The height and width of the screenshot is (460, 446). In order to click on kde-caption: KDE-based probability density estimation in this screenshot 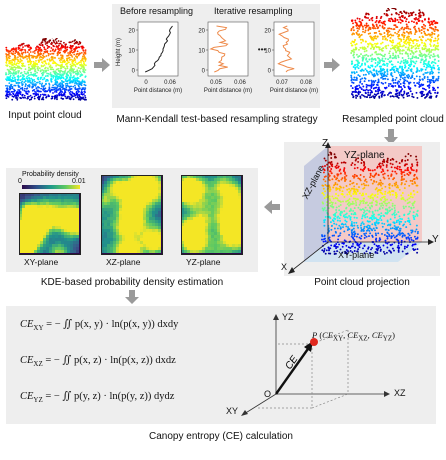, I will do `click(132, 282)`.